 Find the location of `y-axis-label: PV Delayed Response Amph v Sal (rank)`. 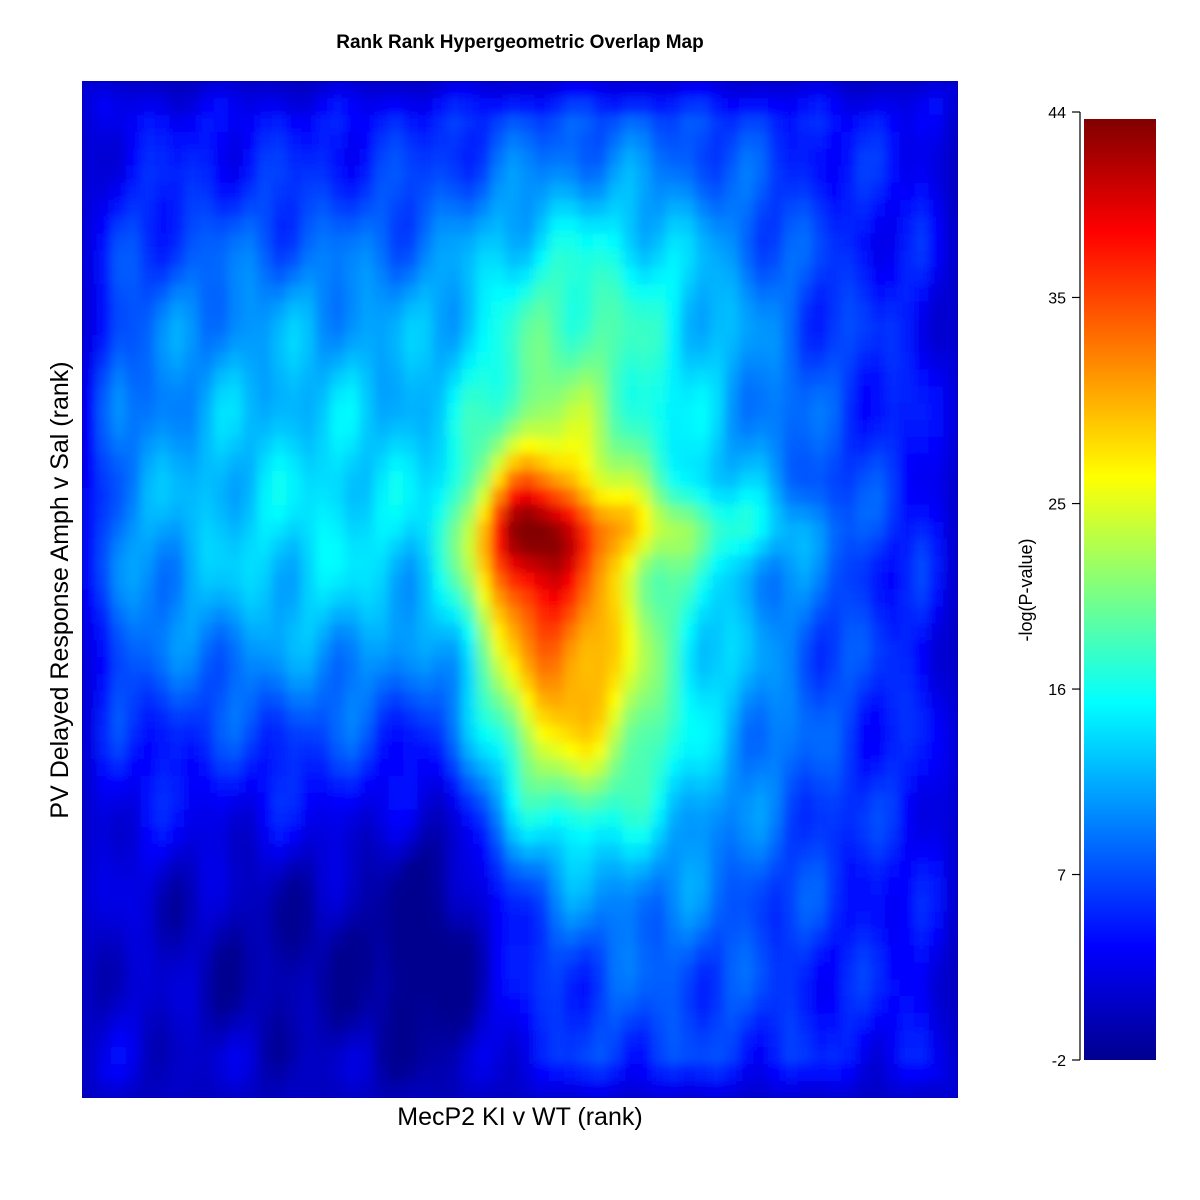

y-axis-label: PV Delayed Response Amph v Sal (rank) is located at coordinates (60, 589).